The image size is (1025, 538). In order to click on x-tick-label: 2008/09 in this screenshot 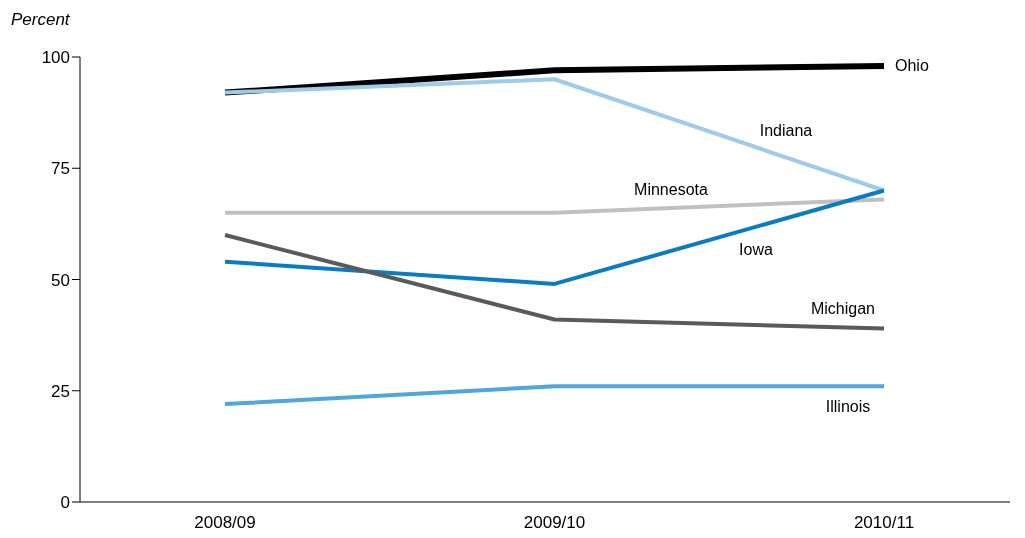, I will do `click(225, 523)`.